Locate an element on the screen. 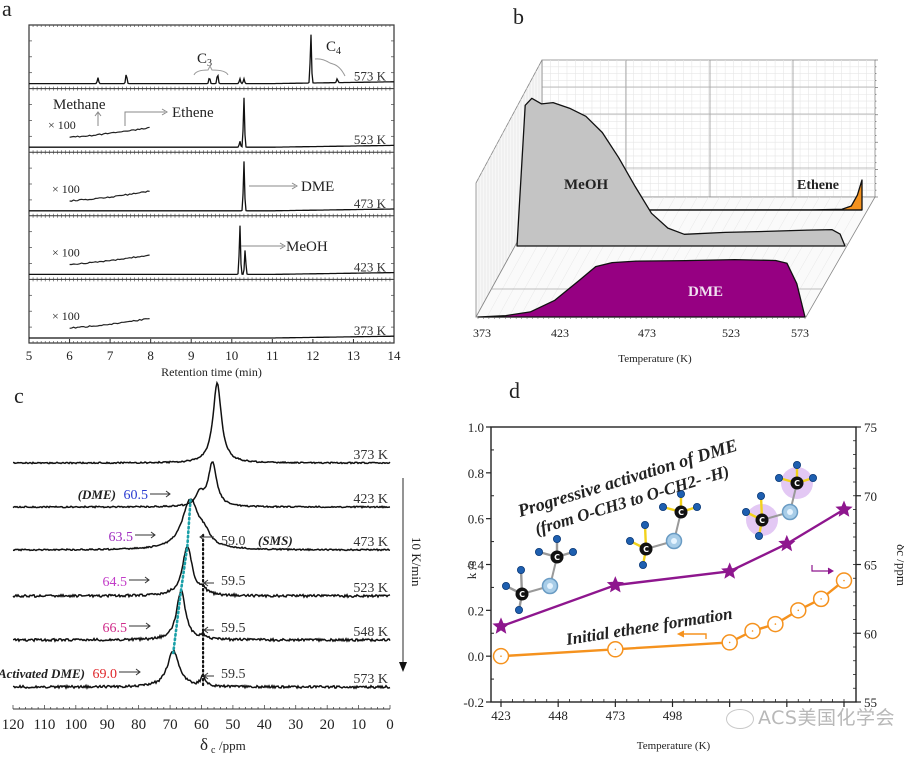 The image size is (904, 758). panel-c-shift-value: 66.5 is located at coordinates (115, 628).